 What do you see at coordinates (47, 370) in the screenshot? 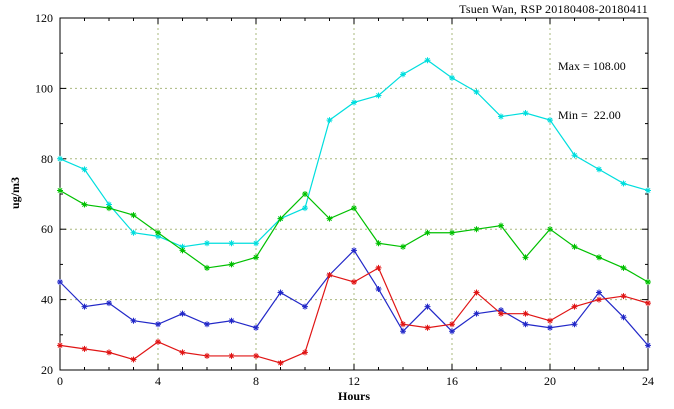
I see `y-tick-label: 20` at bounding box center [47, 370].